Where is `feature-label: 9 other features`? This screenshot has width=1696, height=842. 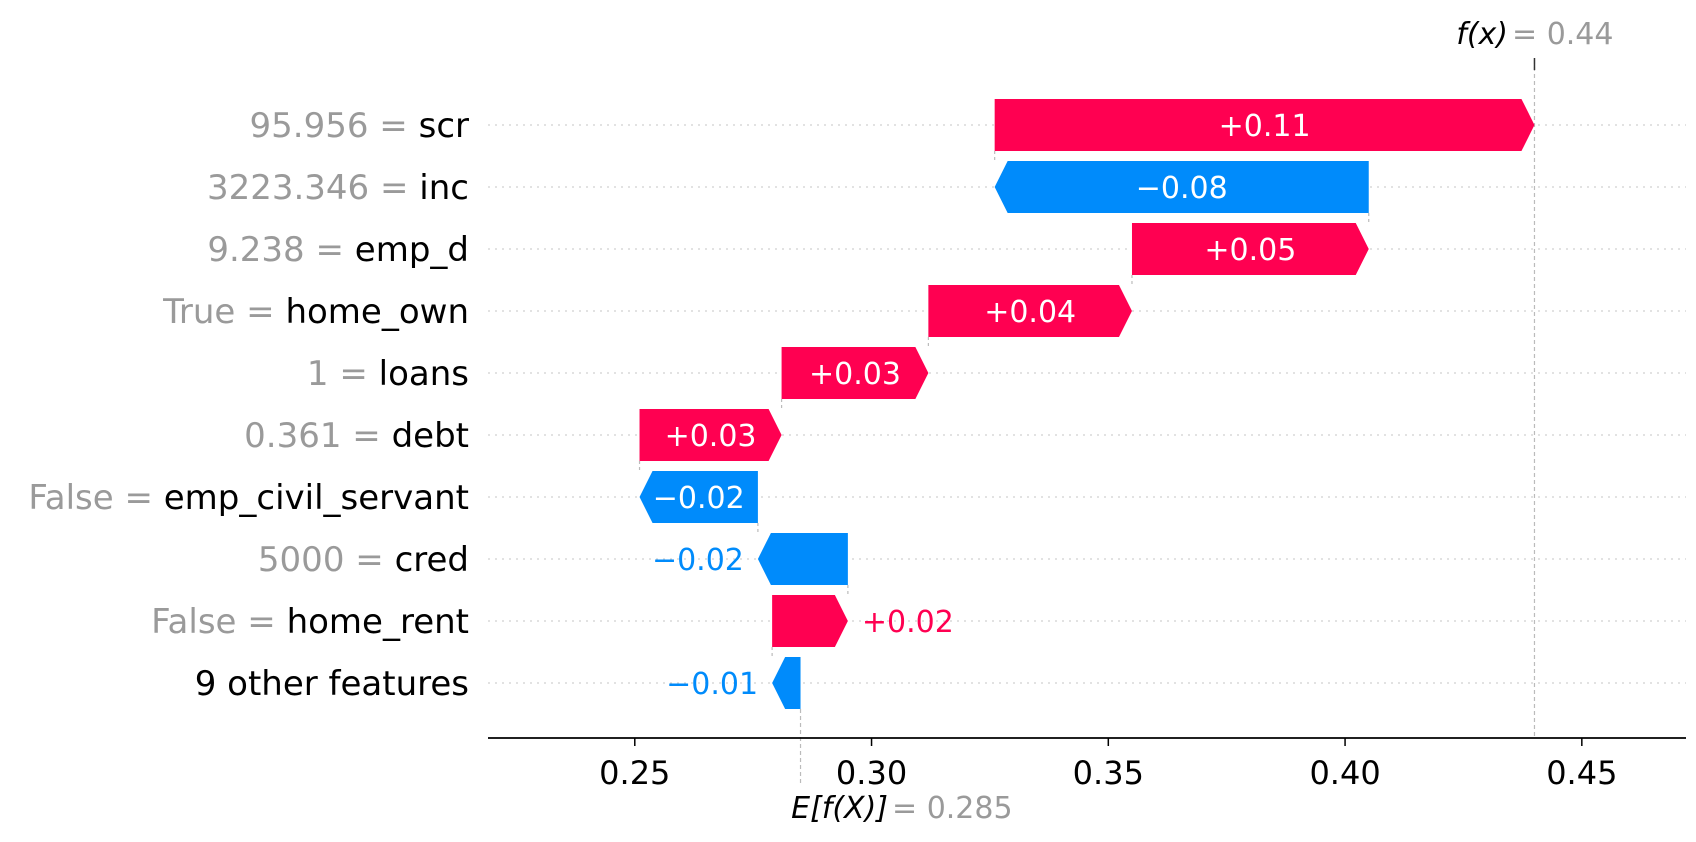 feature-label: 9 other features is located at coordinates (332, 684).